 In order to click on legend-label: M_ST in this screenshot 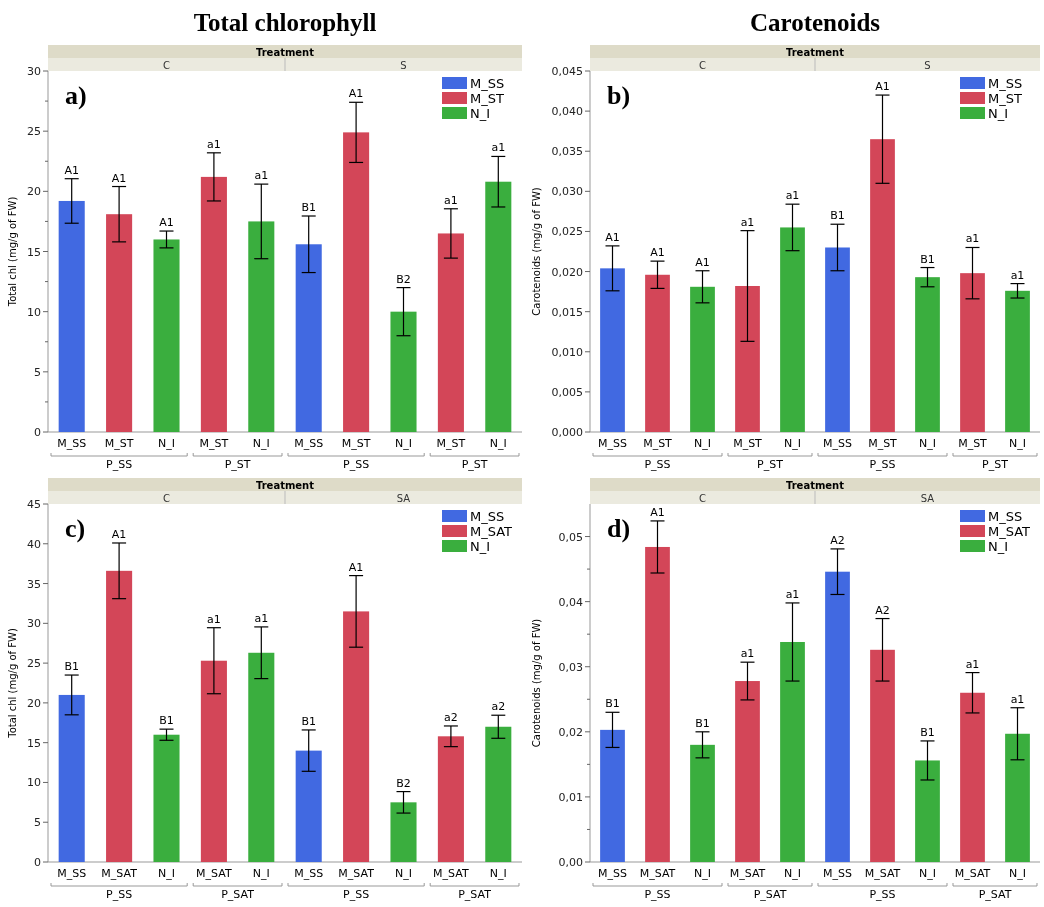, I will do `click(1005, 98)`.